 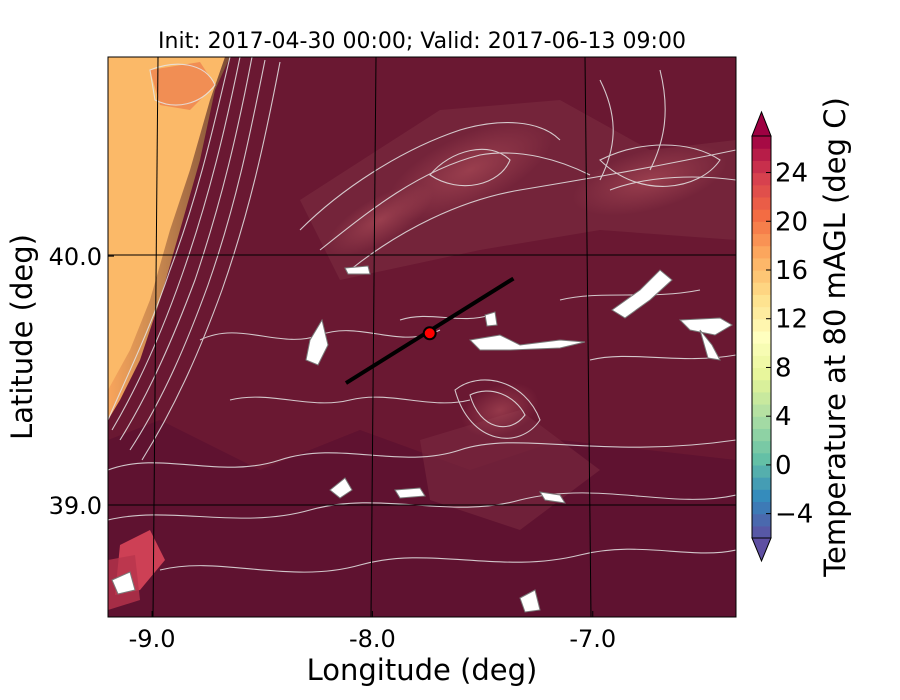 I want to click on colorbar-tick-label: −4, so click(x=794, y=515).